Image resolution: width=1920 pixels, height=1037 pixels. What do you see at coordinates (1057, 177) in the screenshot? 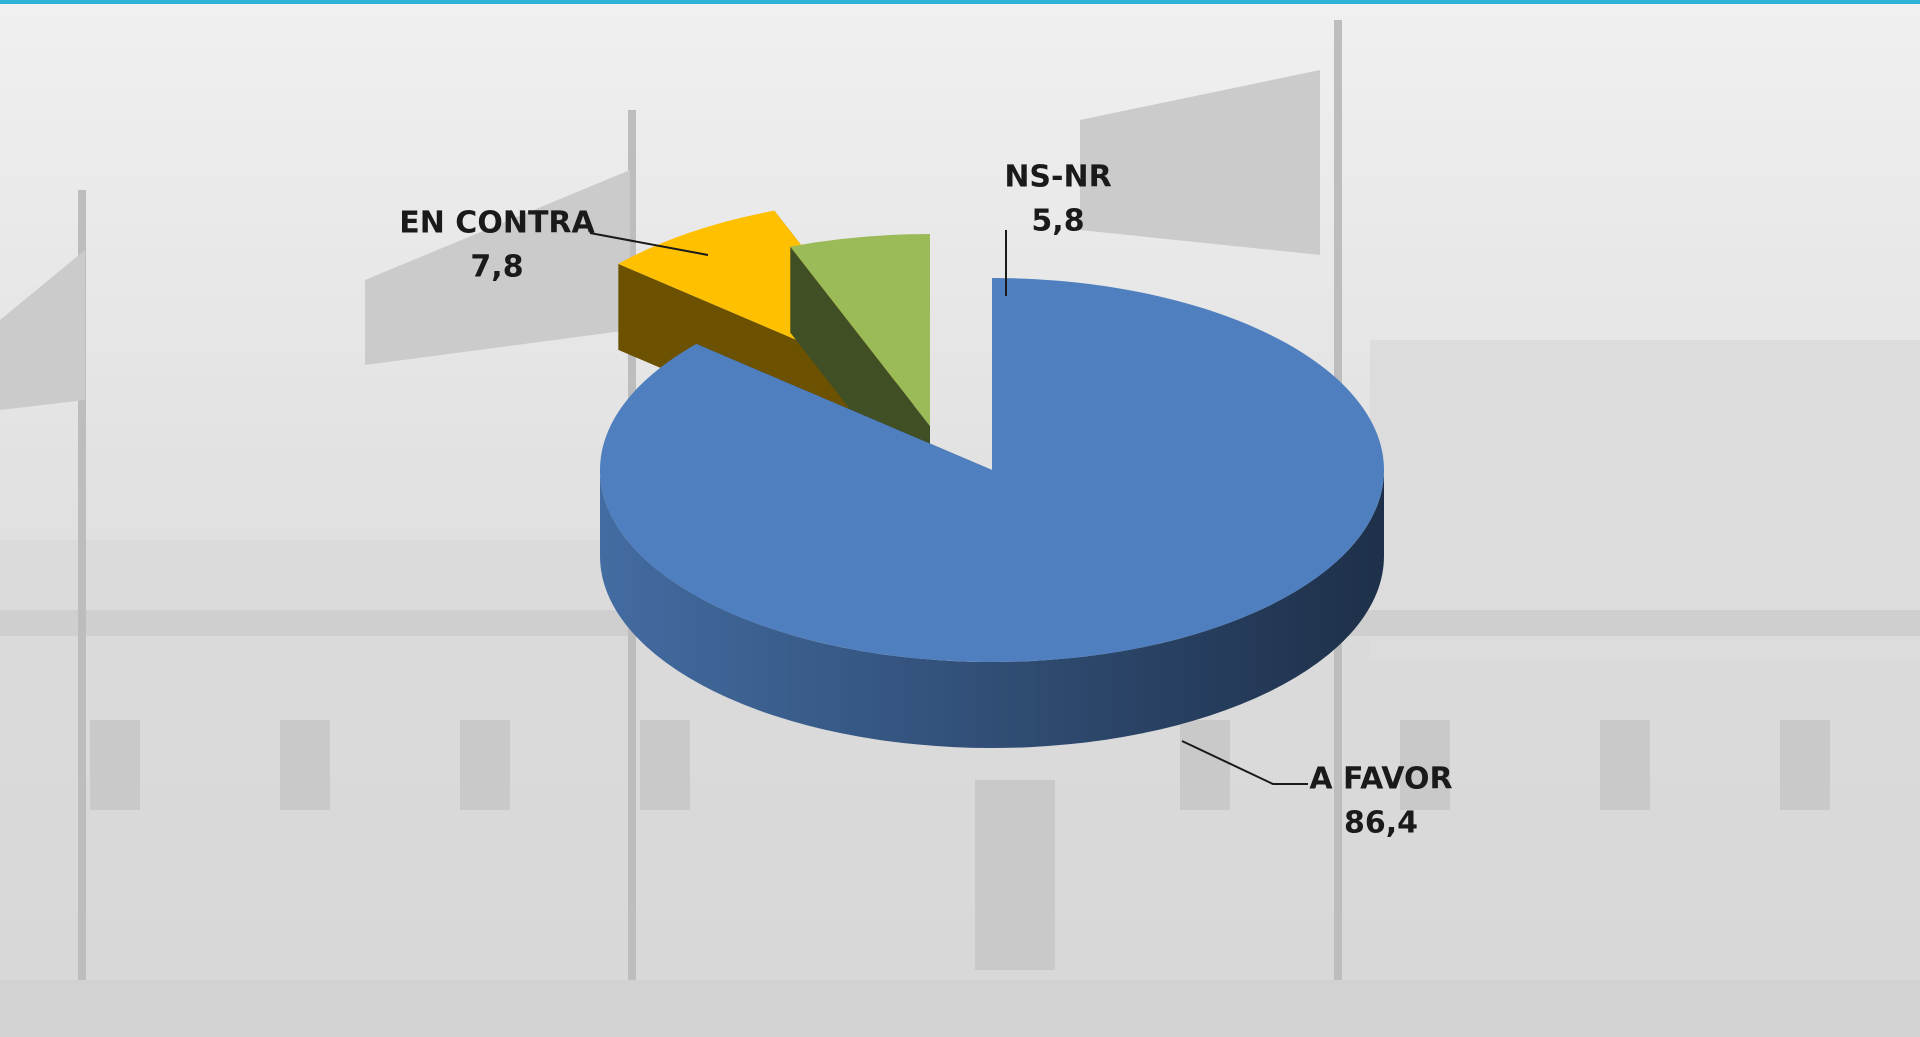
I see `category-label: NS-NR` at bounding box center [1057, 177].